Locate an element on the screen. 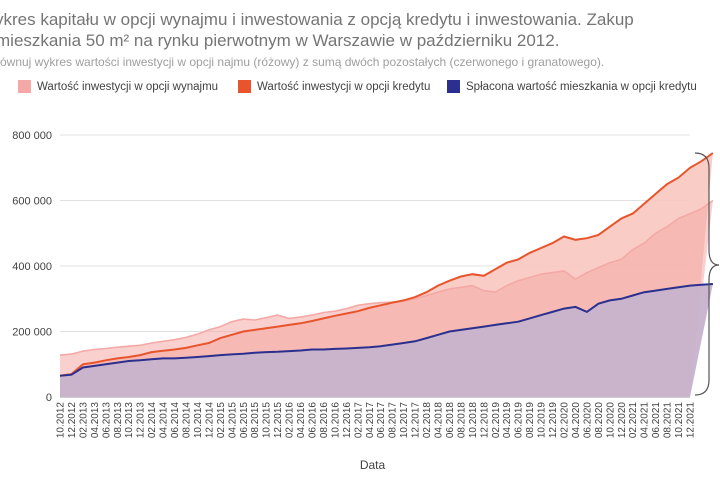 This screenshot has height=500, width=720. x-tick-label: 02.2020 is located at coordinates (565, 420).